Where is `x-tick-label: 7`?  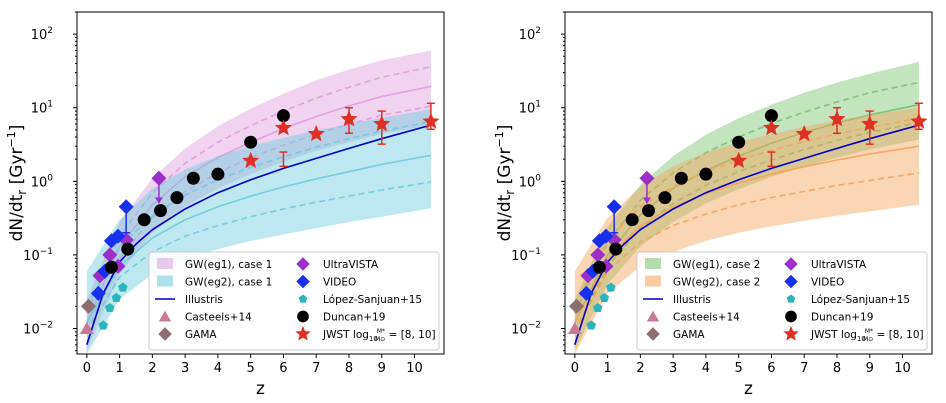
x-tick-label: 7 is located at coordinates (804, 368).